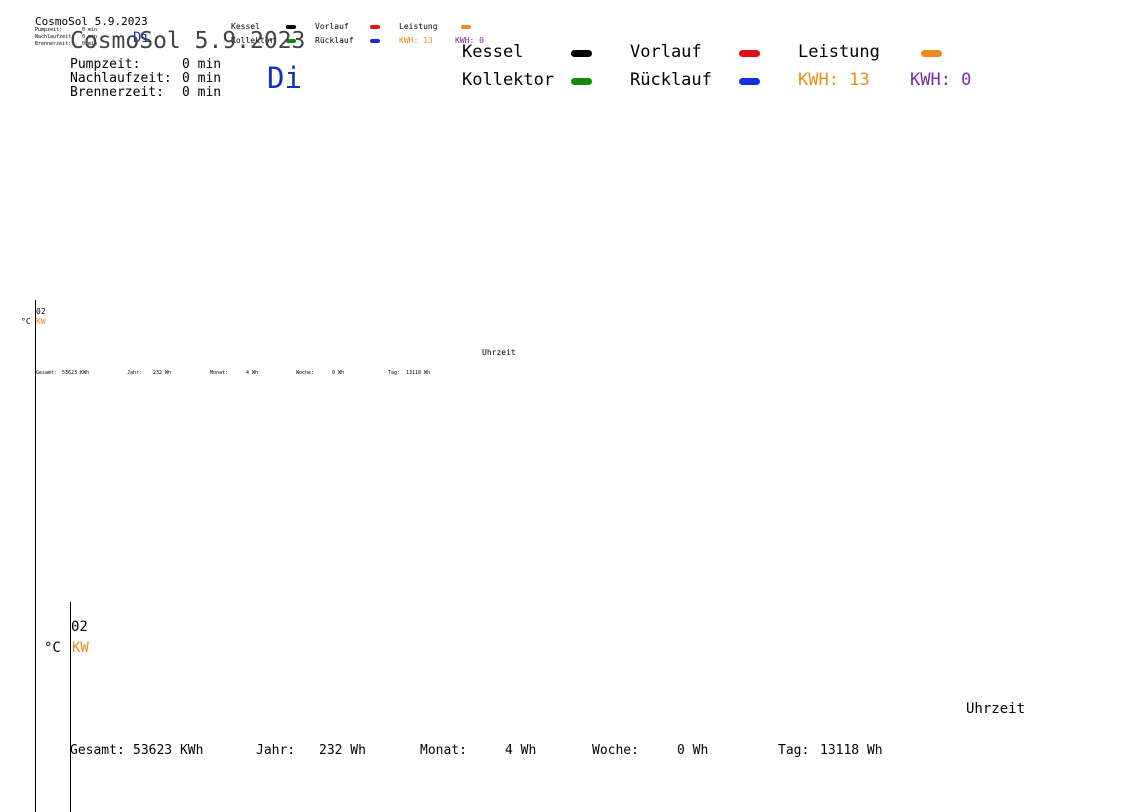  I want to click on overlay-y-label-top: 02, so click(41, 311).